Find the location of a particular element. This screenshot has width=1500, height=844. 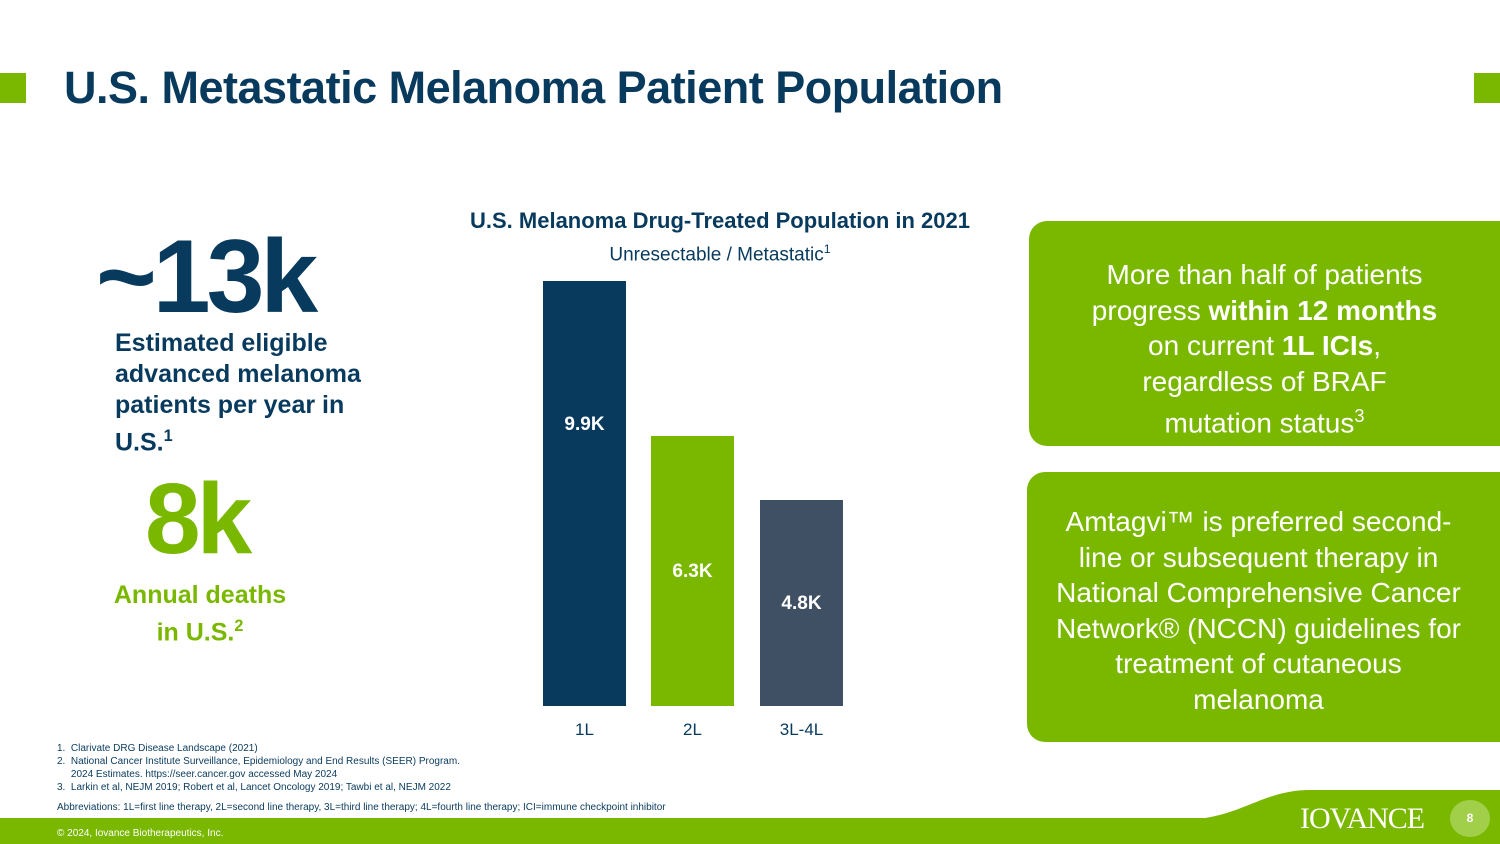

bar-1L is located at coordinates (584, 493).